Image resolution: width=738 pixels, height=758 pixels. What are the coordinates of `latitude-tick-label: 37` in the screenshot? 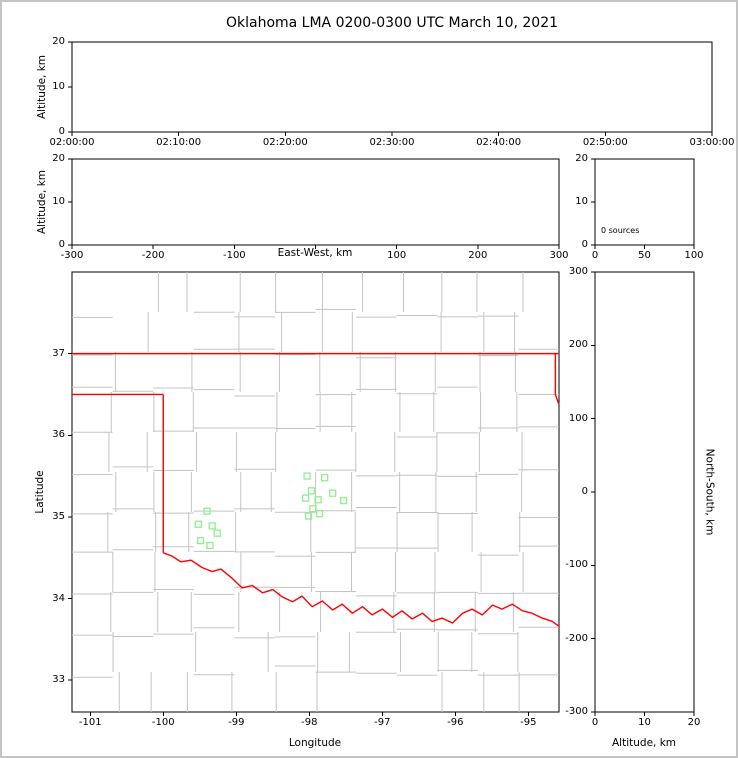 It's located at (58, 353).